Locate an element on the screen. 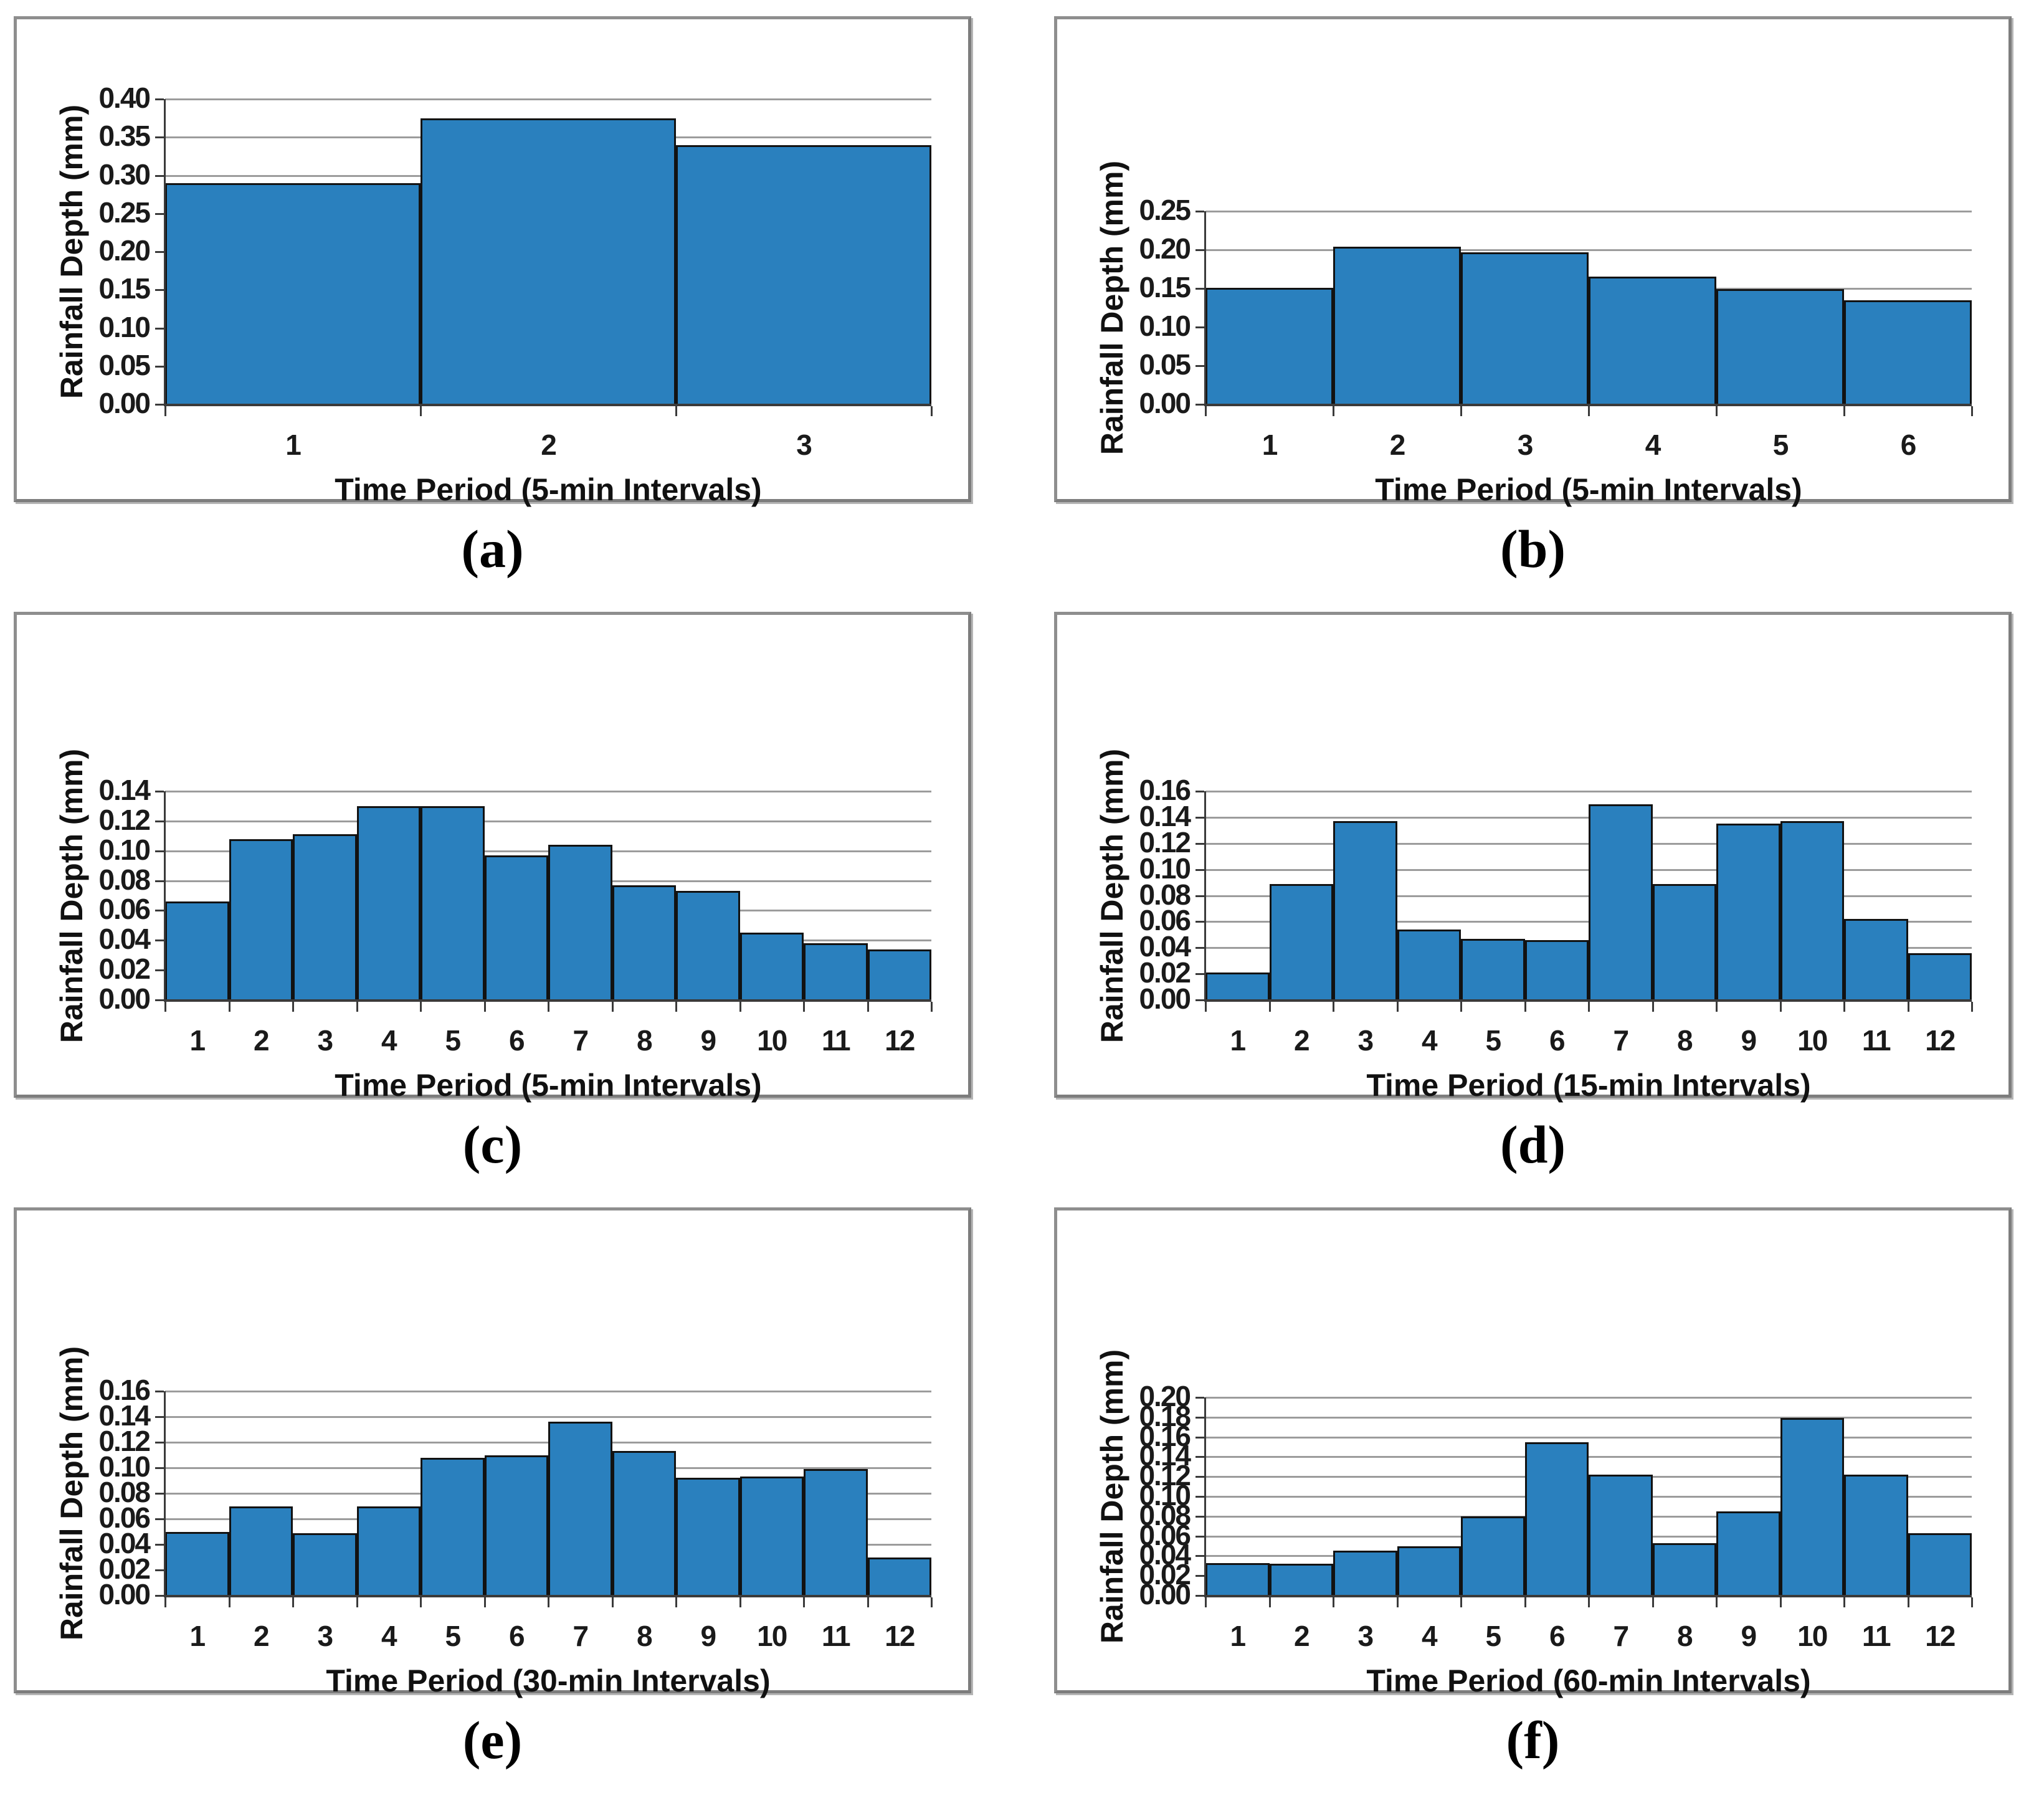  y-tick-label: 0.02 is located at coordinates (124, 1569).